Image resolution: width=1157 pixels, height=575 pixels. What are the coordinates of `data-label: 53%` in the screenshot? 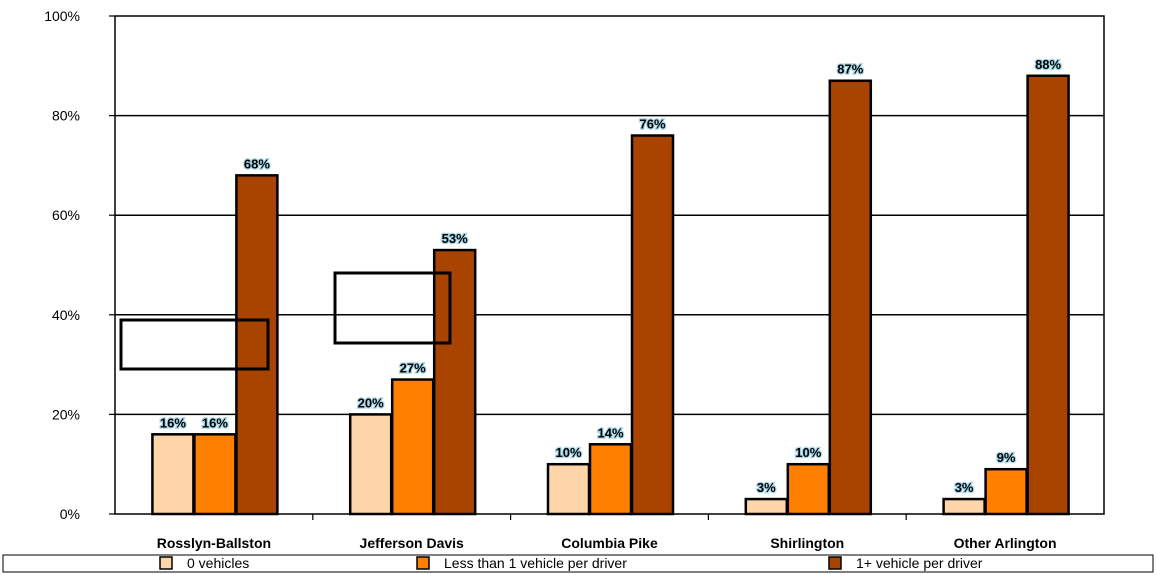 It's located at (455, 238).